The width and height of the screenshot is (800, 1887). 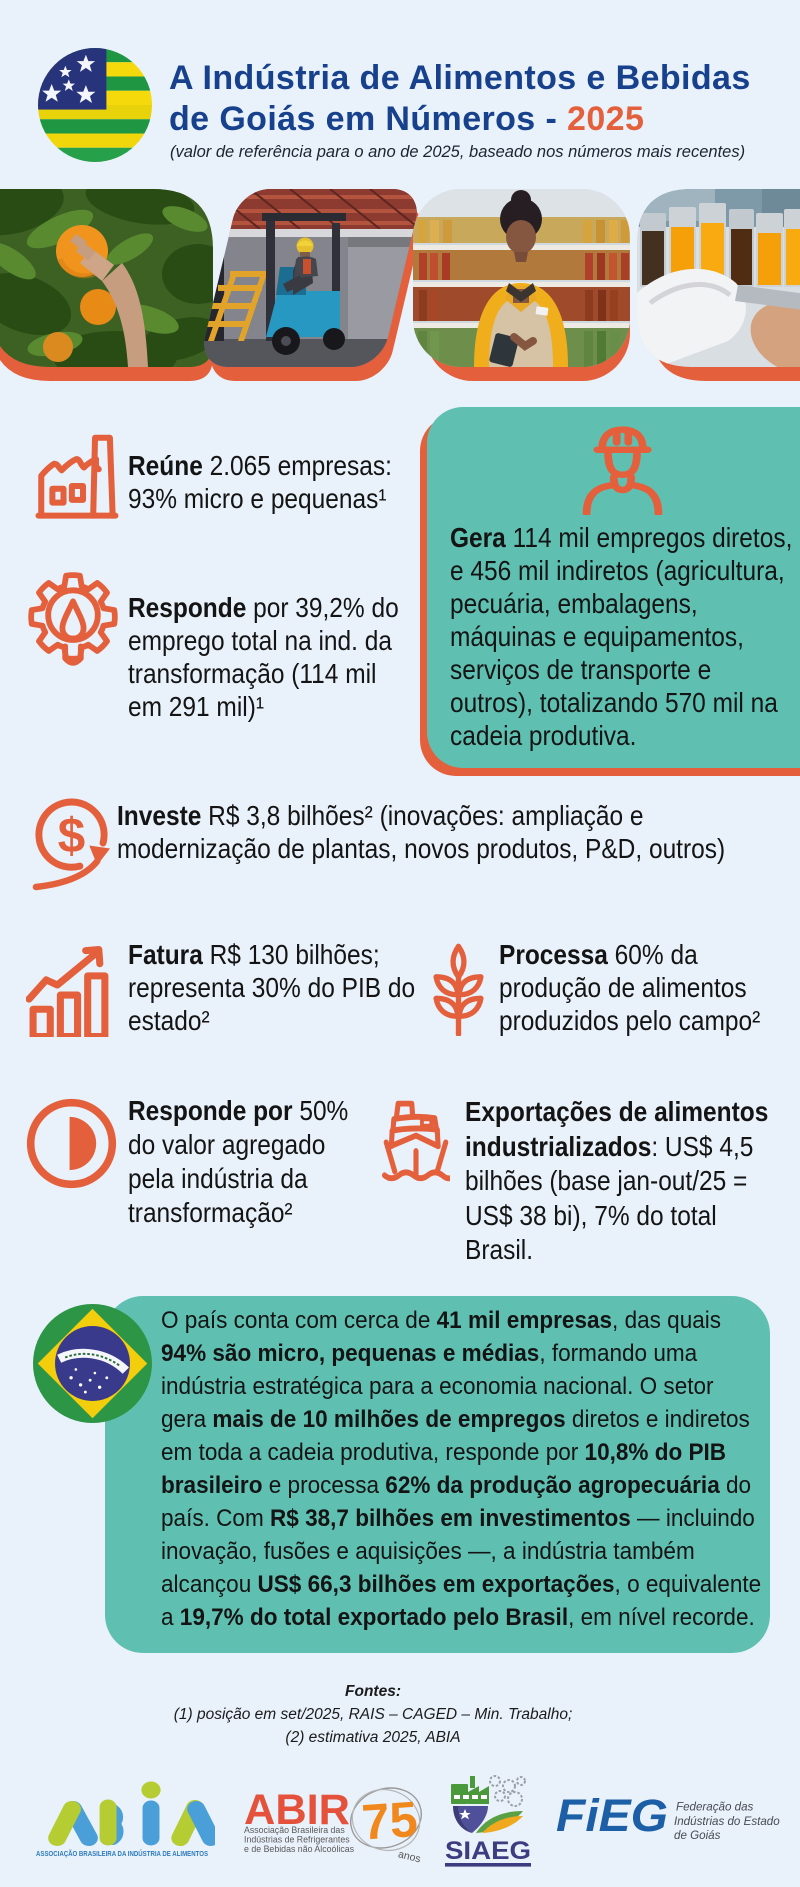 I want to click on svg-text: FiEG, so click(x=612, y=1815).